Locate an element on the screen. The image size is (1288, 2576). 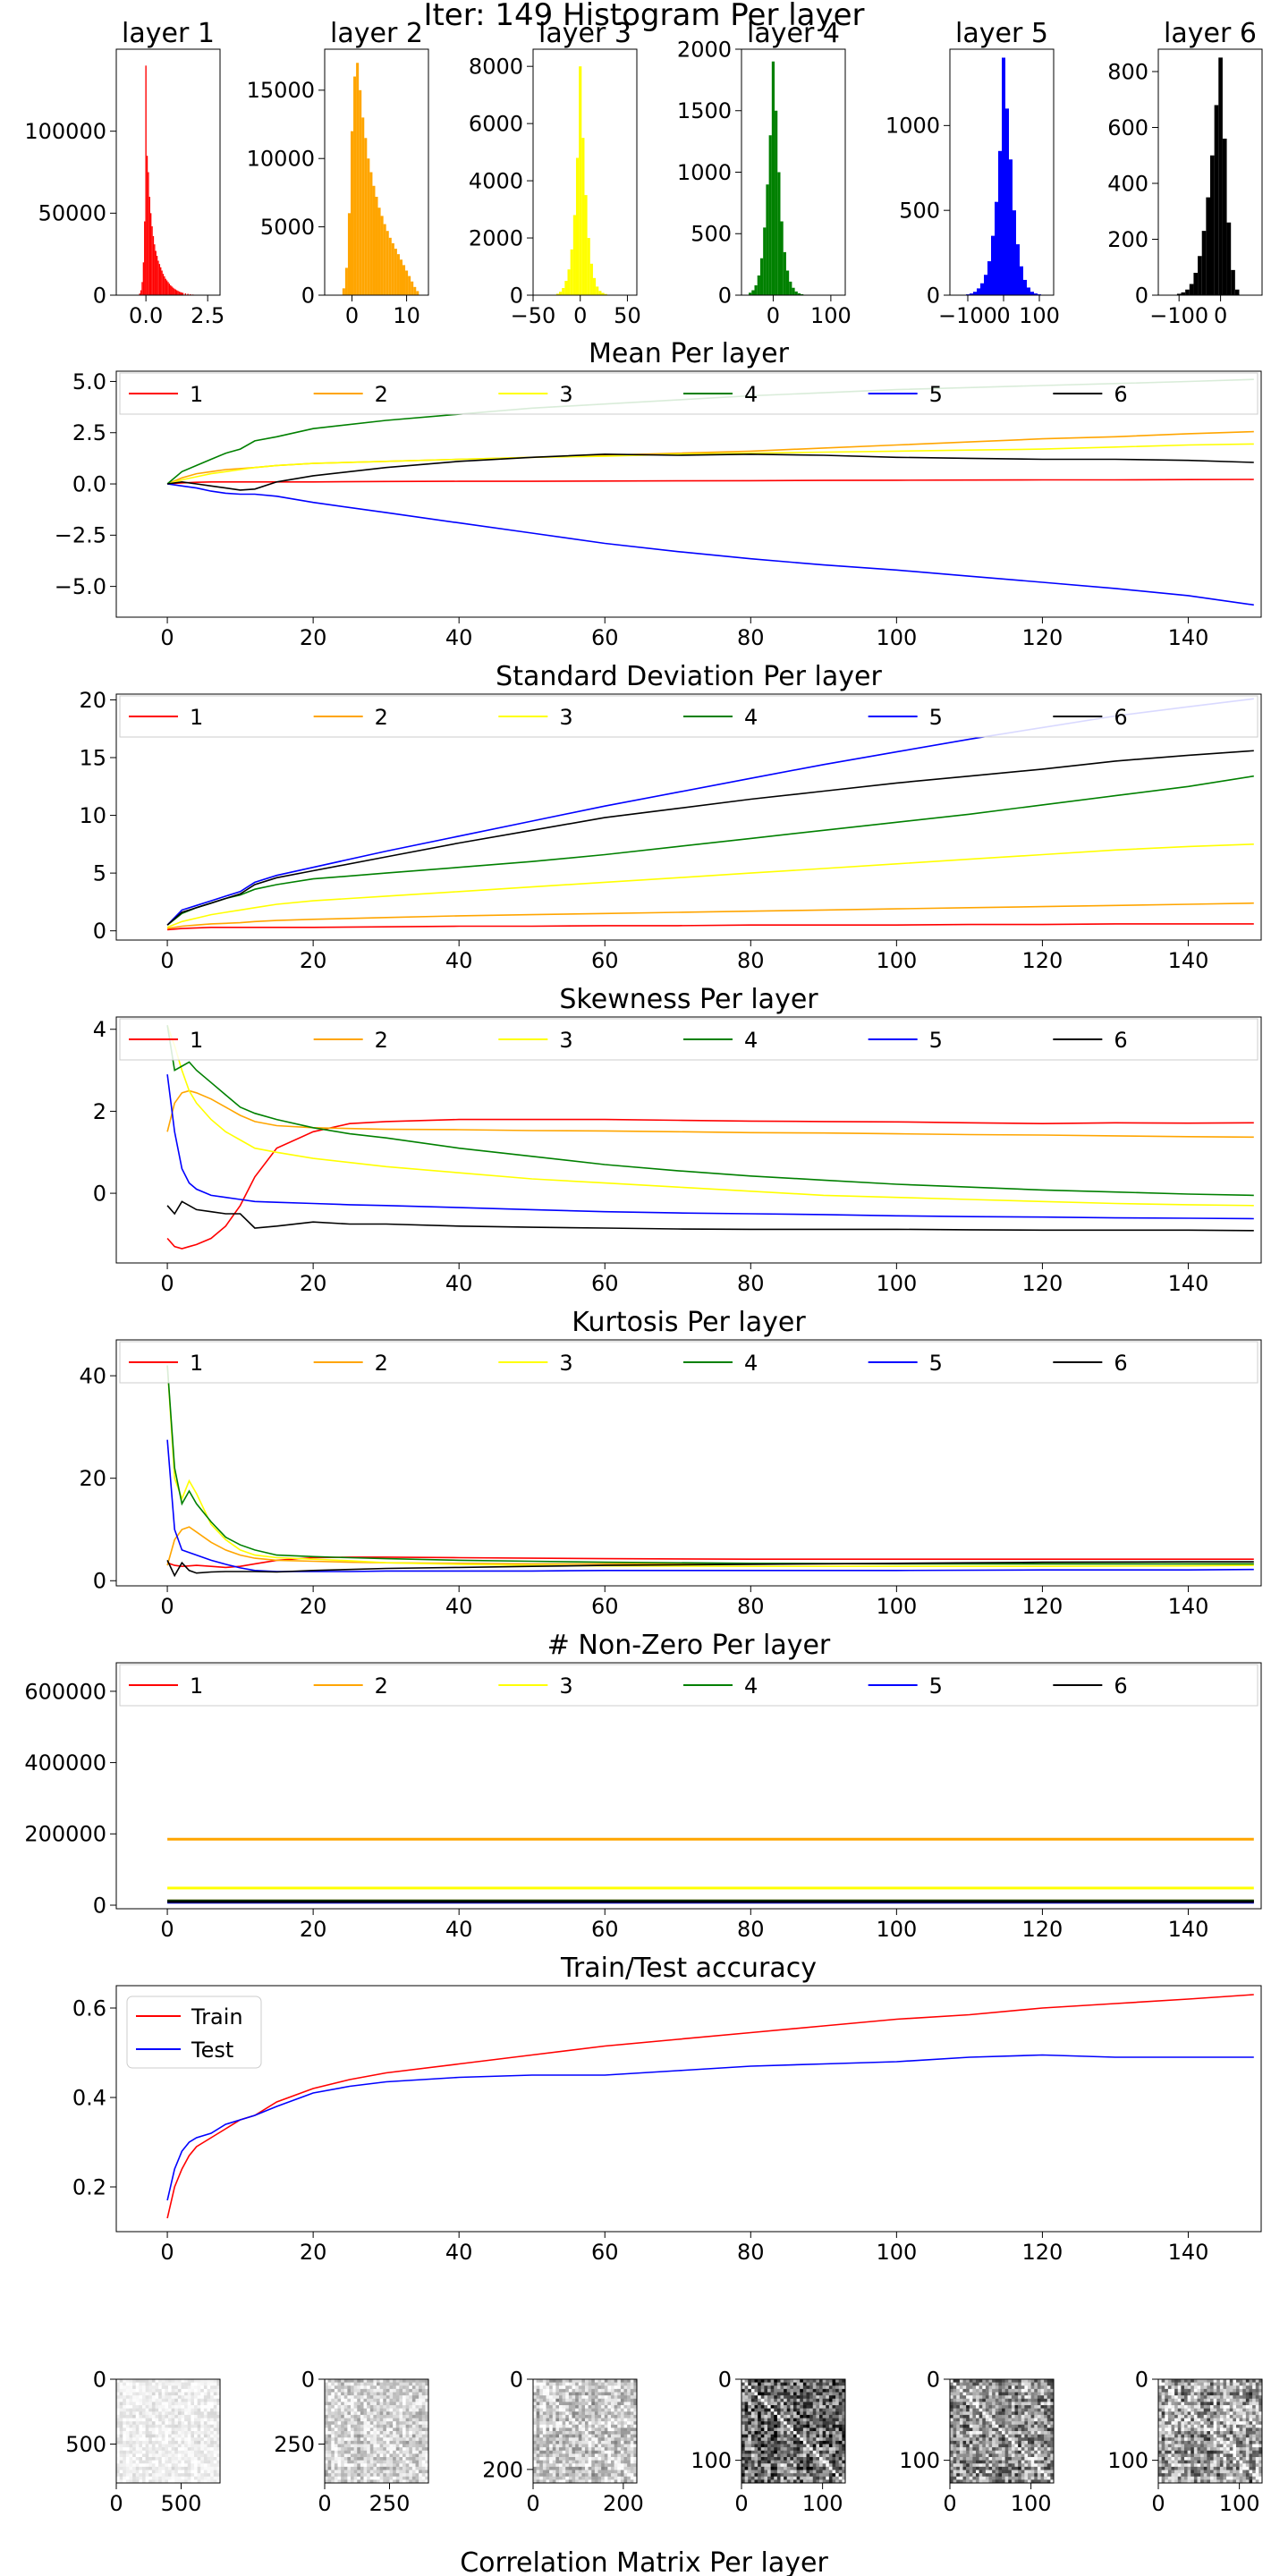
histogram-title: layer 1 is located at coordinates (168, 33).